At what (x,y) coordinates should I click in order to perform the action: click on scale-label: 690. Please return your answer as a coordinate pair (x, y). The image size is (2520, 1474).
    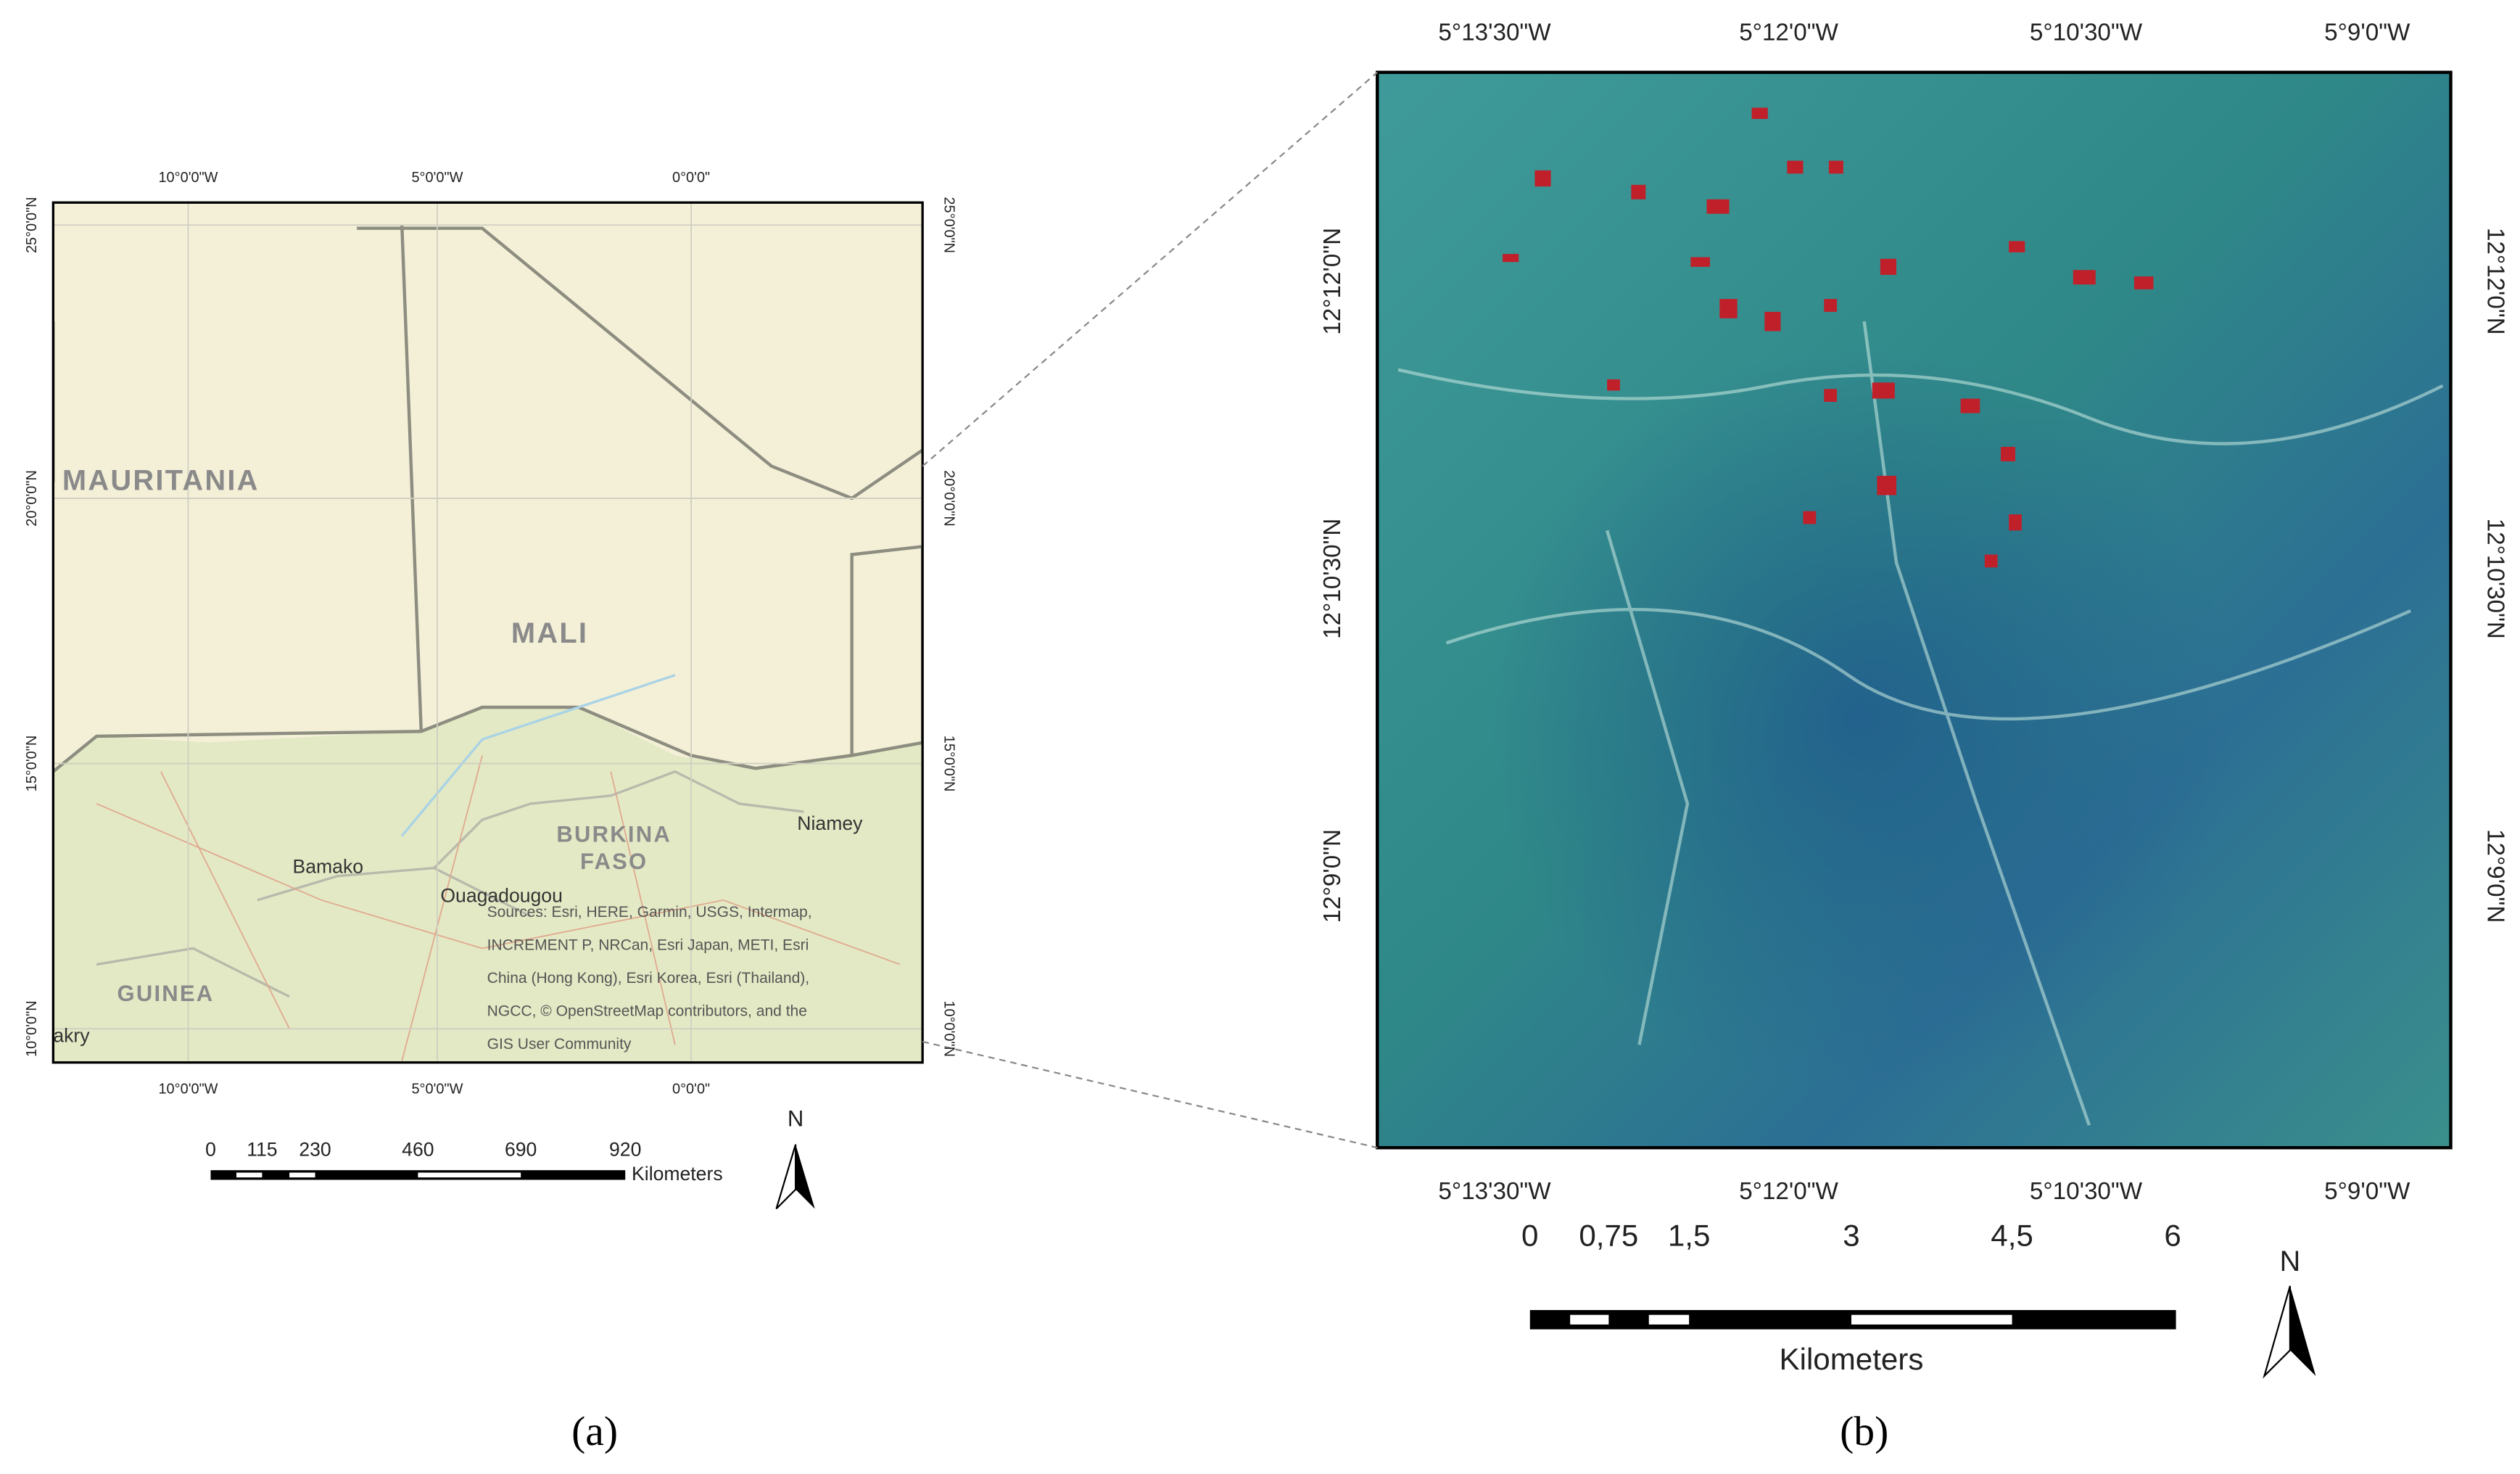
    Looking at the image, I should click on (521, 1150).